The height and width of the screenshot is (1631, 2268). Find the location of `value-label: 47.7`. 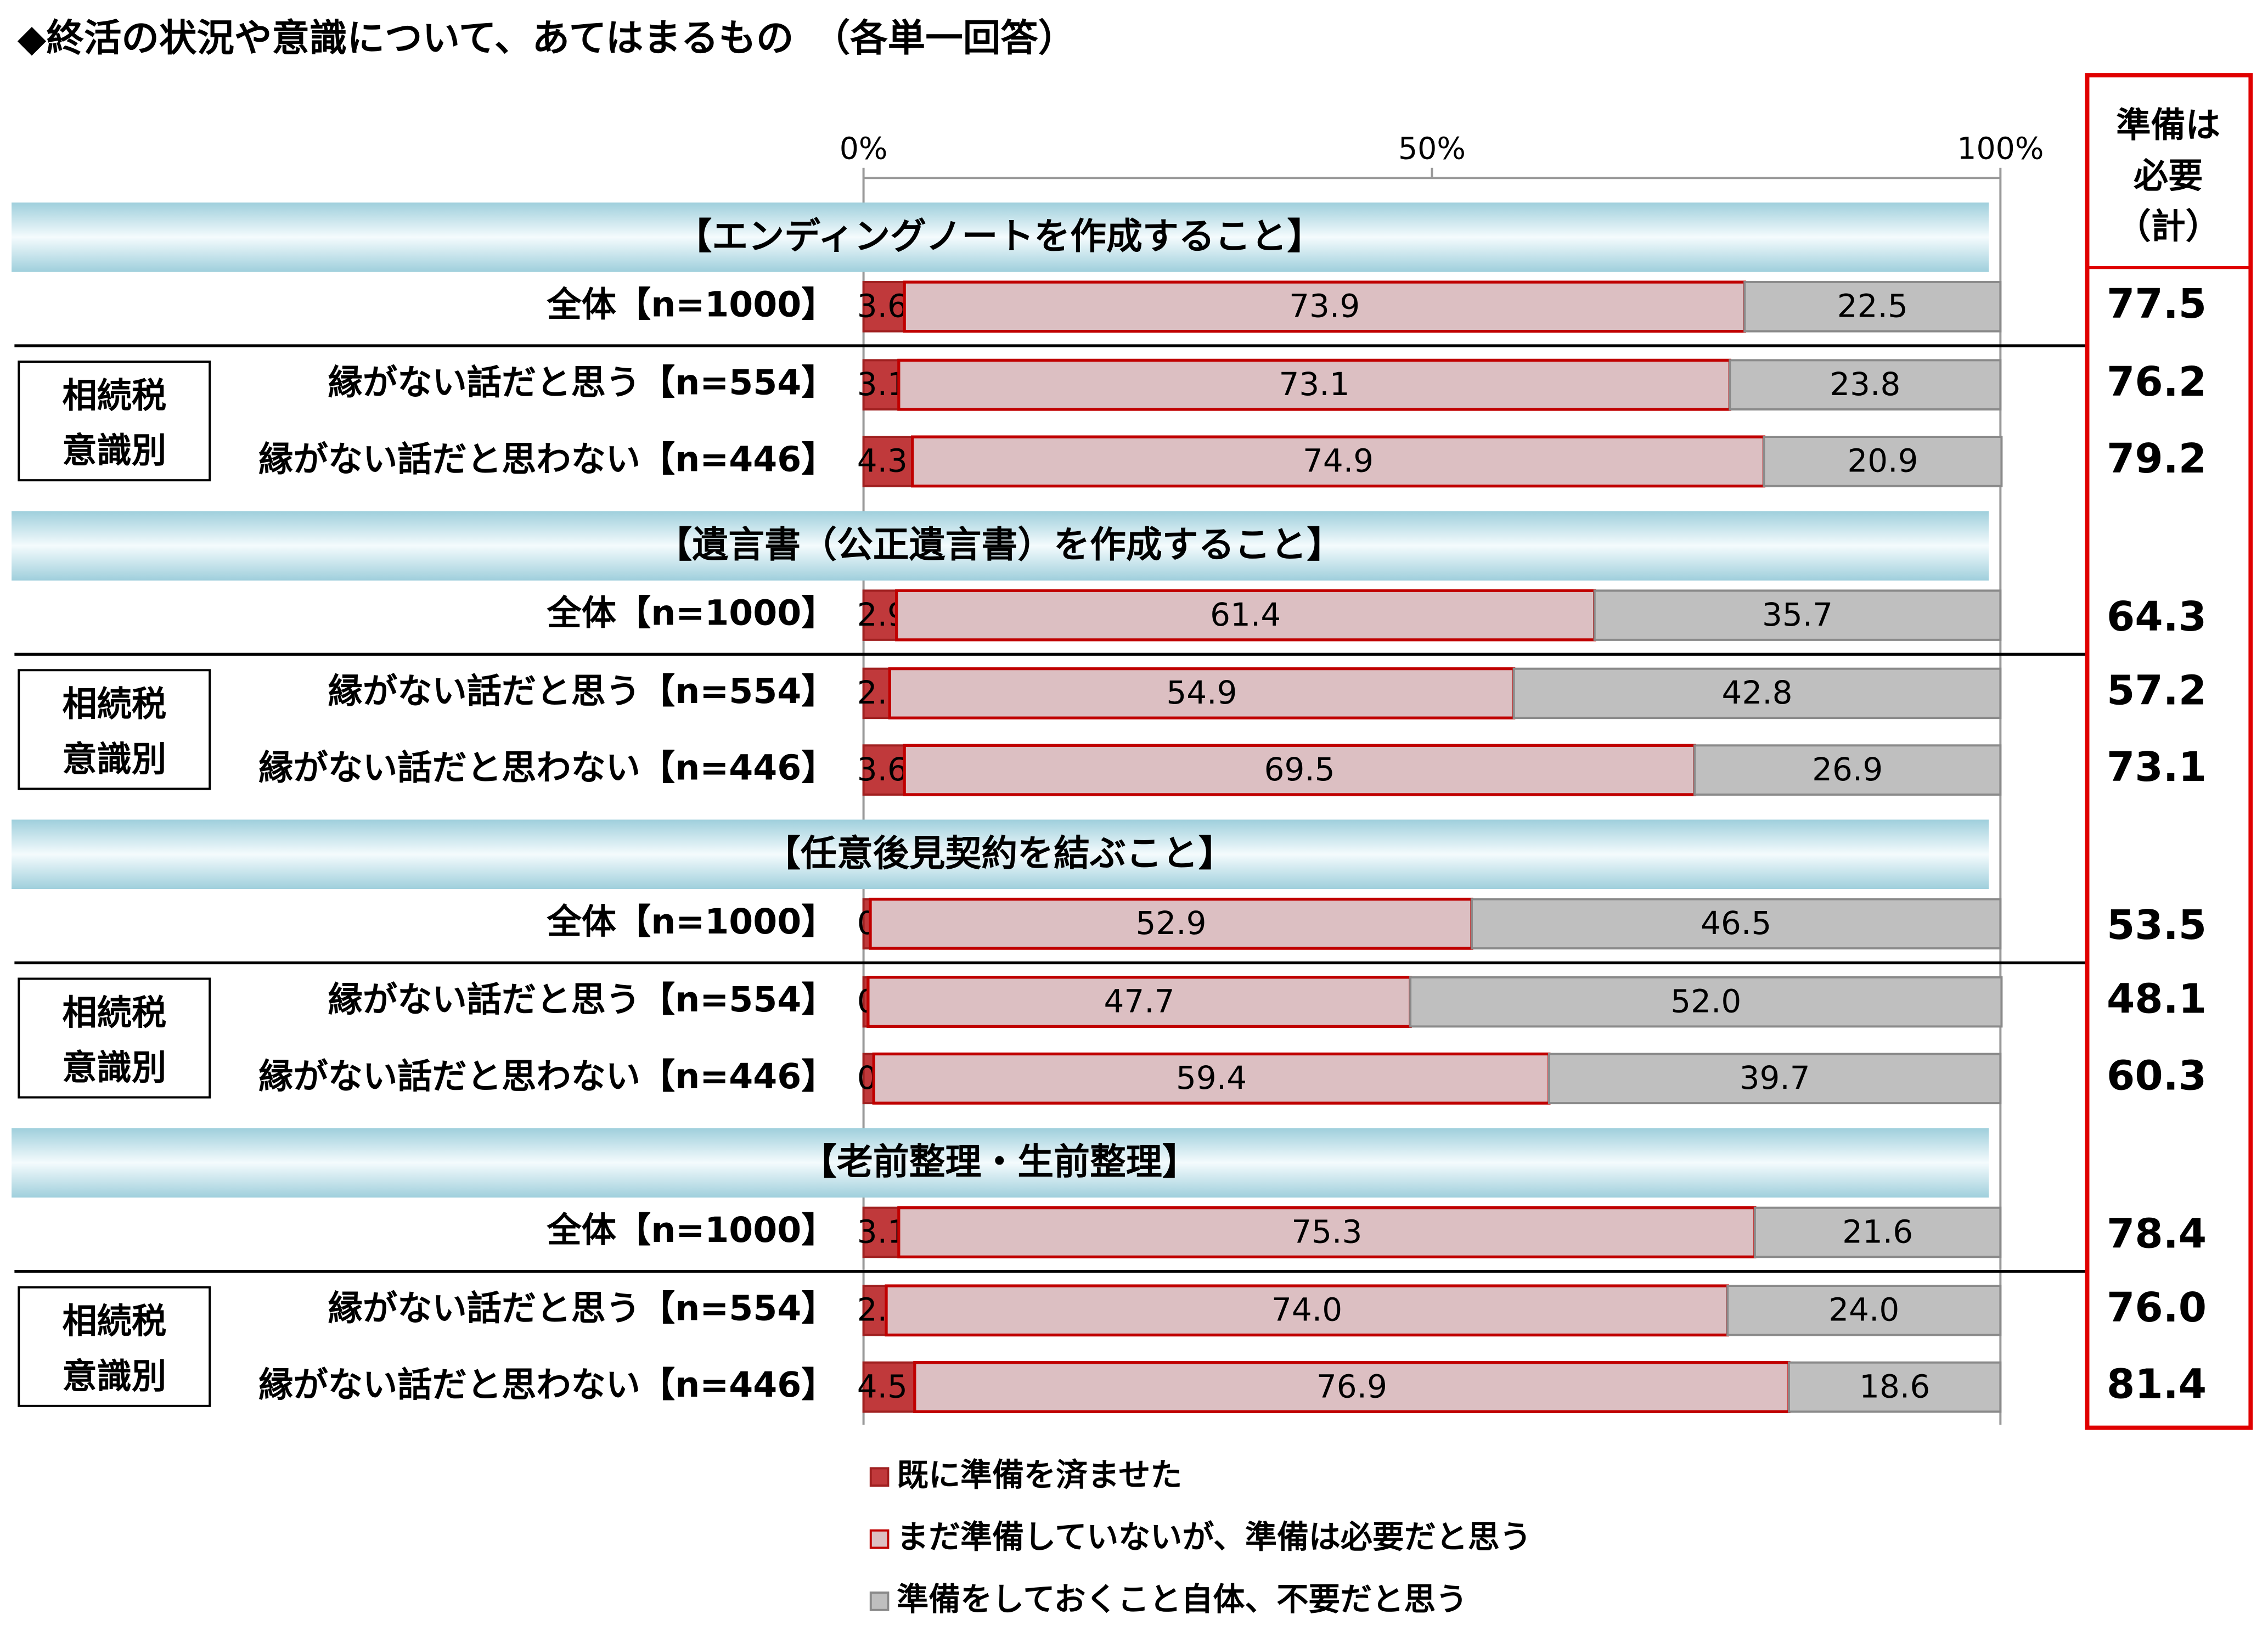

value-label: 47.7 is located at coordinates (1139, 1001).